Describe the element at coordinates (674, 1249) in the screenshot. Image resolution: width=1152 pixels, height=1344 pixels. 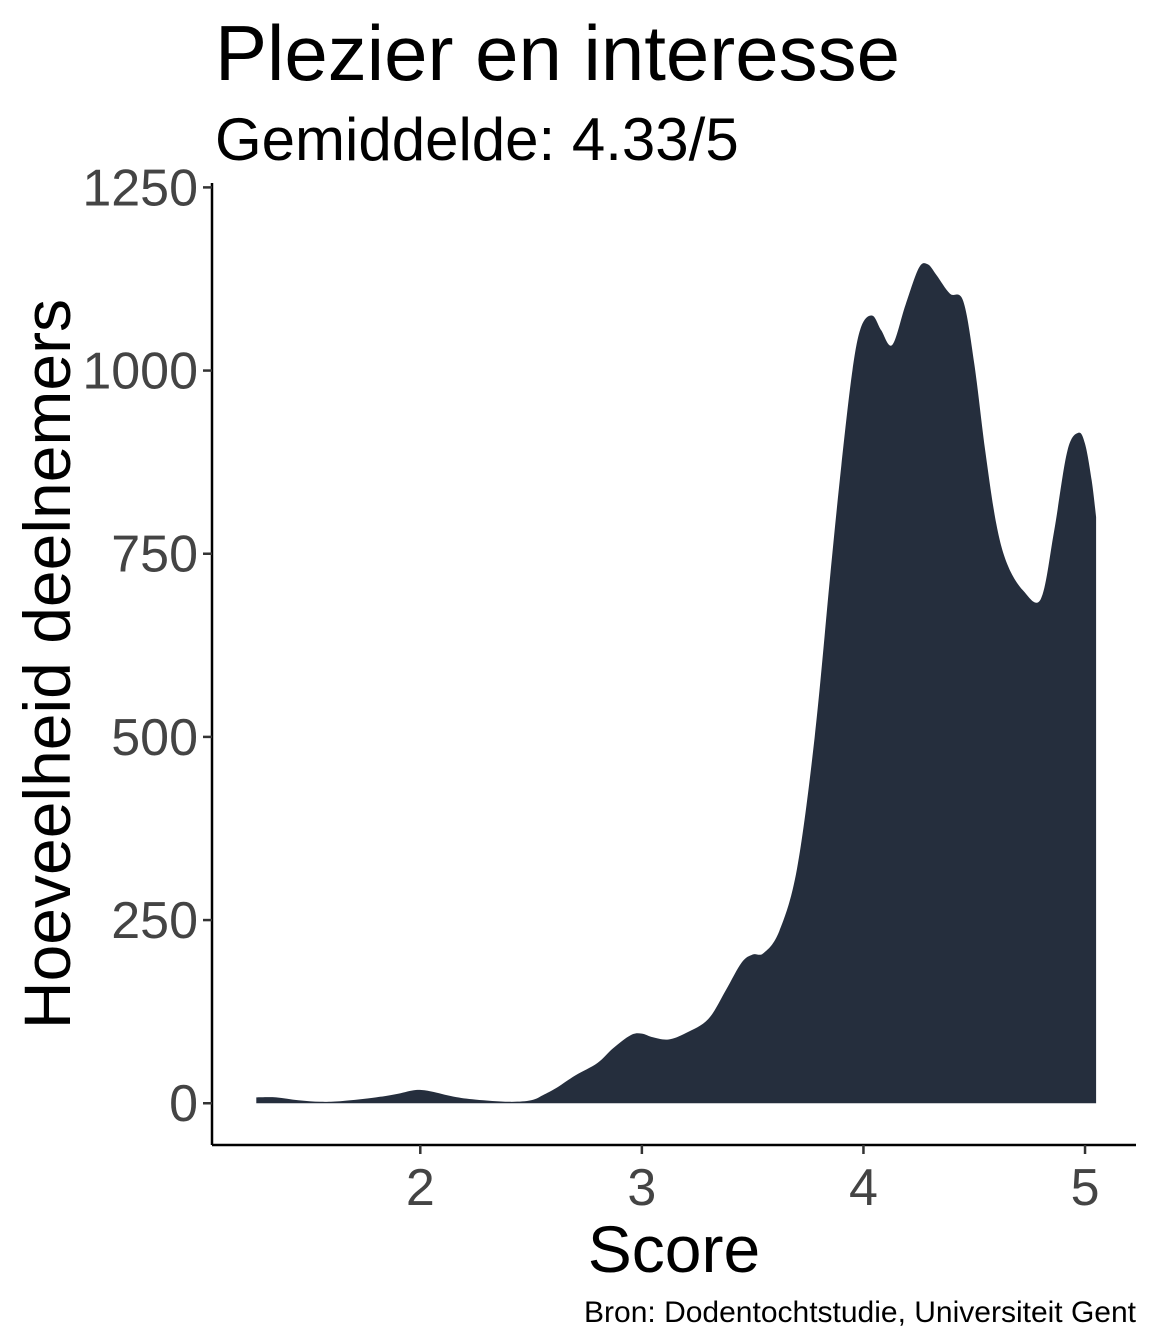
I see `x-axis-title: Score` at that location.